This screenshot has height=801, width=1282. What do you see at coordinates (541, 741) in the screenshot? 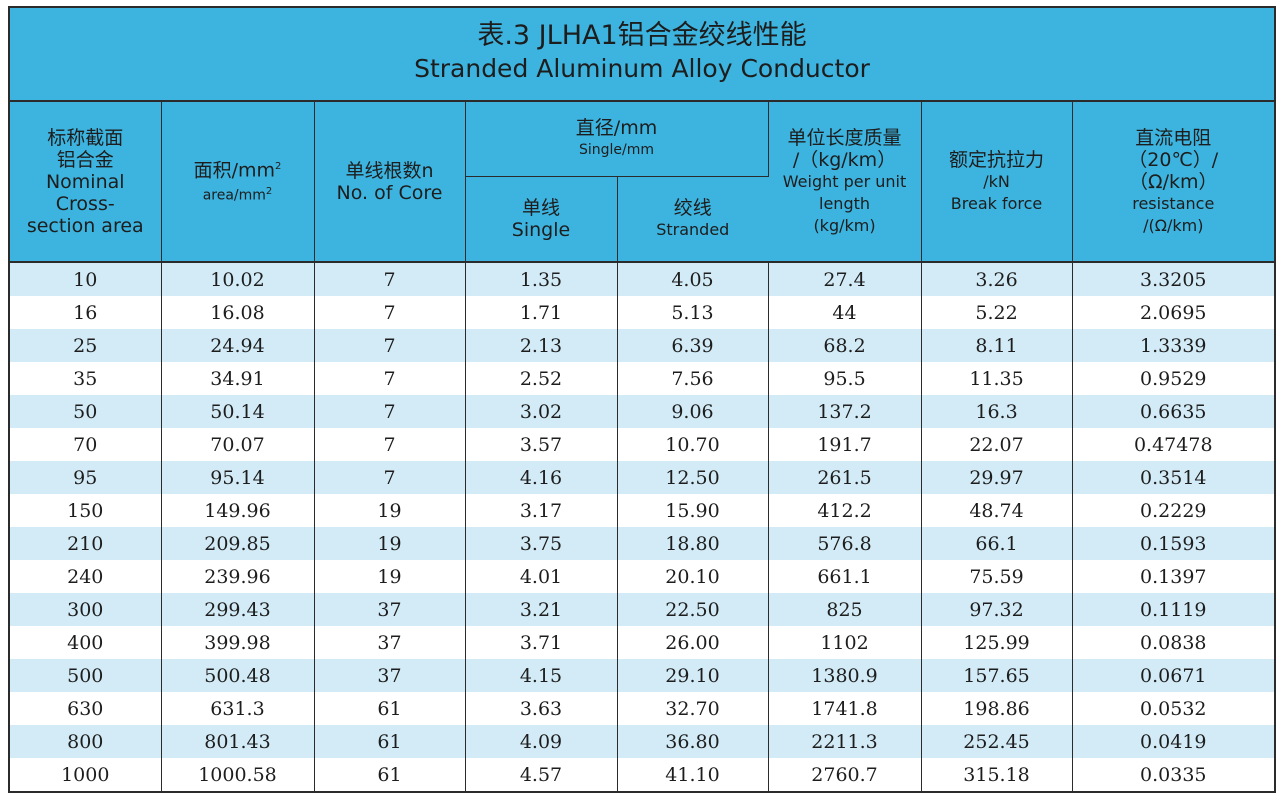
I see `cell-single-diameter: 4.09` at bounding box center [541, 741].